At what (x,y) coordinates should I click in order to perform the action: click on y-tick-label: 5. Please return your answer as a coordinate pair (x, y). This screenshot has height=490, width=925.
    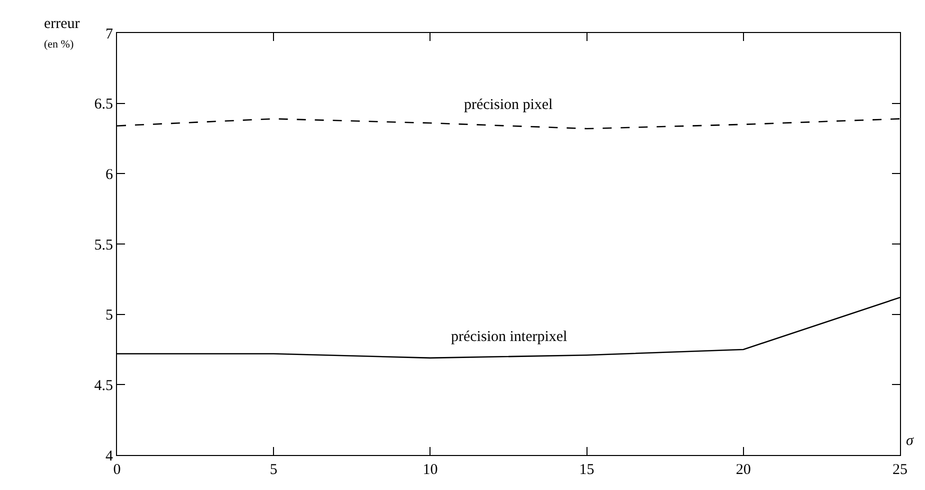
    Looking at the image, I should click on (109, 316).